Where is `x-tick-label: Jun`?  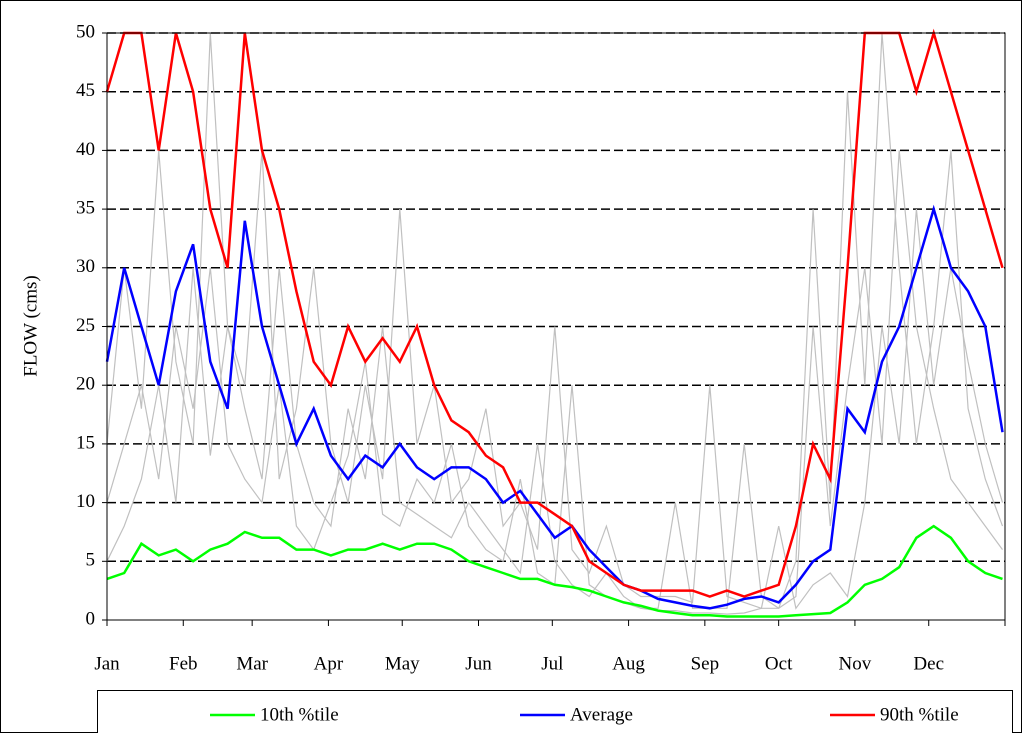 x-tick-label: Jun is located at coordinates (478, 663).